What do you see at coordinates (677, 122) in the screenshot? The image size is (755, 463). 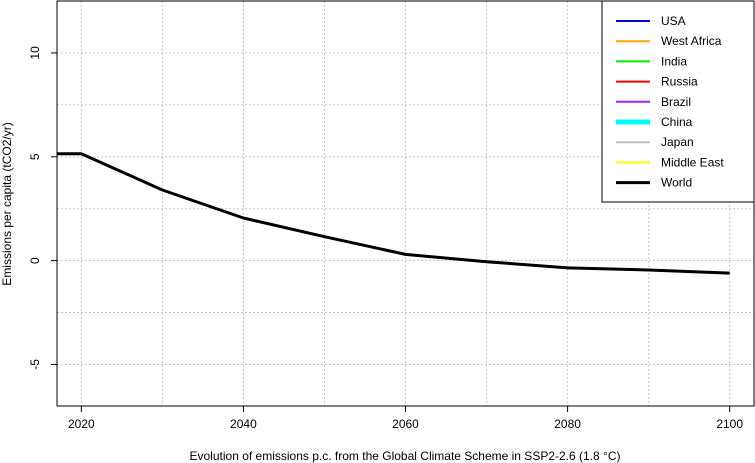 I see `legend-label: China` at bounding box center [677, 122].